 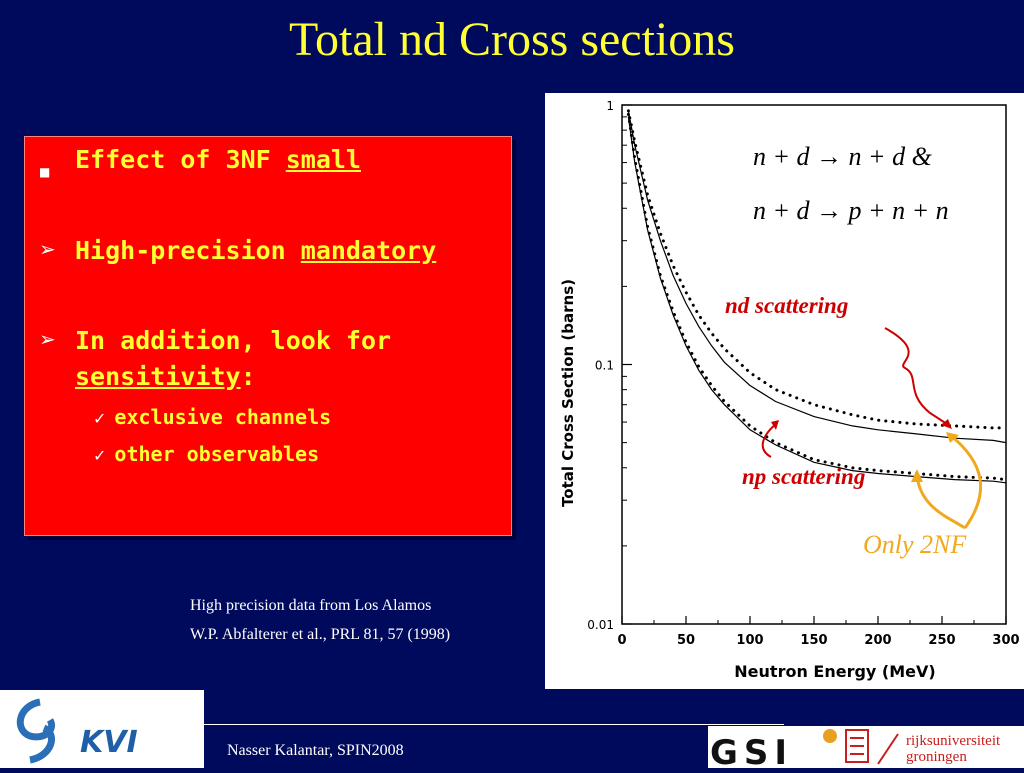 I want to click on sun-icon, so click(x=830, y=736).